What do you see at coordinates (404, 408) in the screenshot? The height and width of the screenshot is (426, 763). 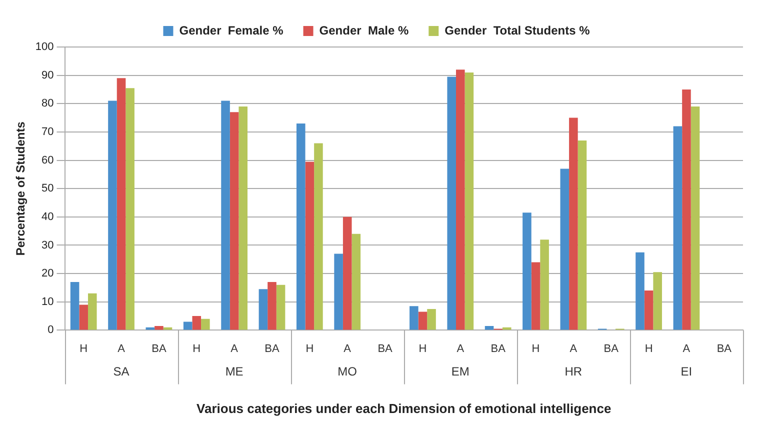 I see `x-axis-title: Various categories under each Dimension of emotional intelligence` at bounding box center [404, 408].